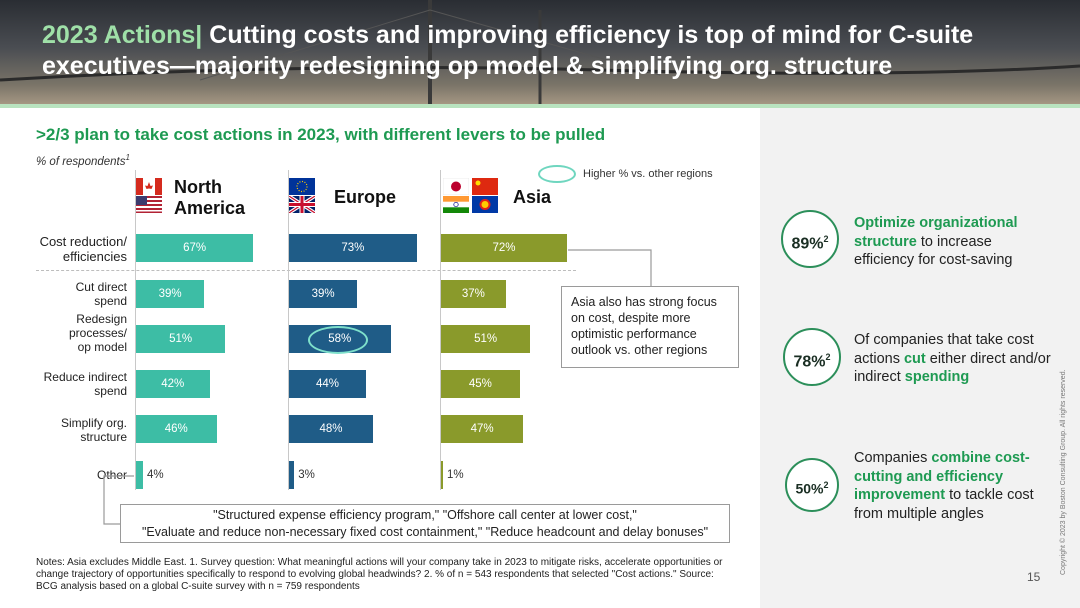 This screenshot has height=608, width=1080. I want to click on stat-value-50: 50%, so click(809, 488).